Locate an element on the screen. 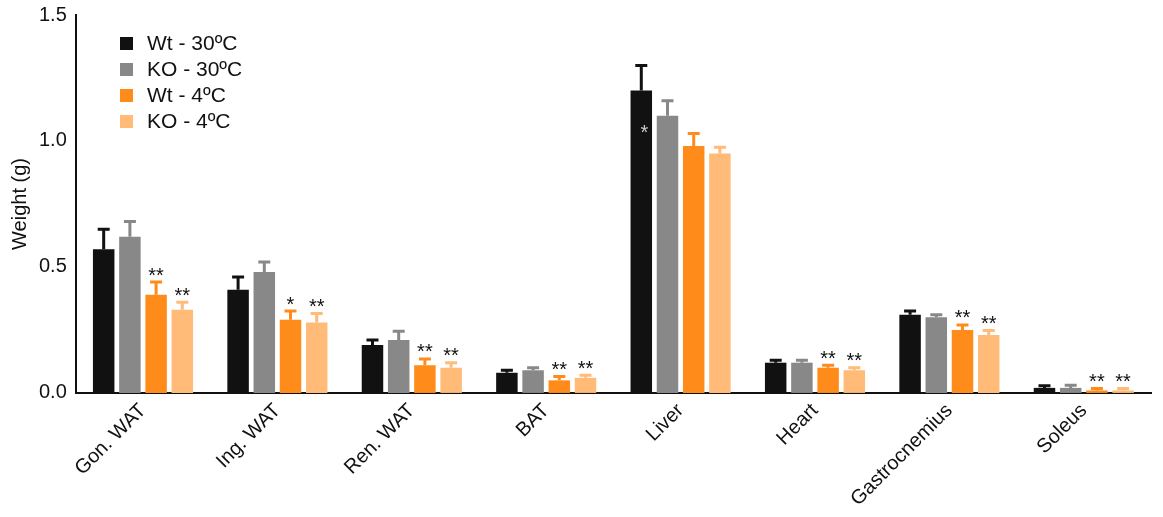 The height and width of the screenshot is (517, 1163). legend-label: Wt - 4ºC is located at coordinates (186, 95).